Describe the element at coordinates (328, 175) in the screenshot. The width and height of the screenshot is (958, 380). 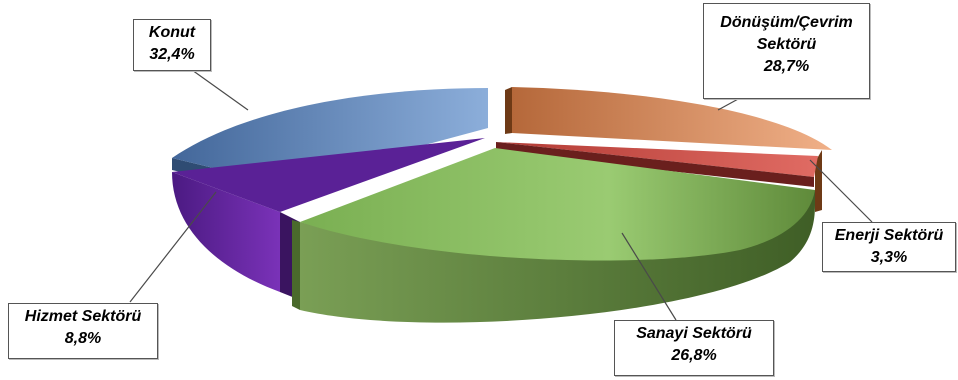
I see `slice-hizmet-top` at that location.